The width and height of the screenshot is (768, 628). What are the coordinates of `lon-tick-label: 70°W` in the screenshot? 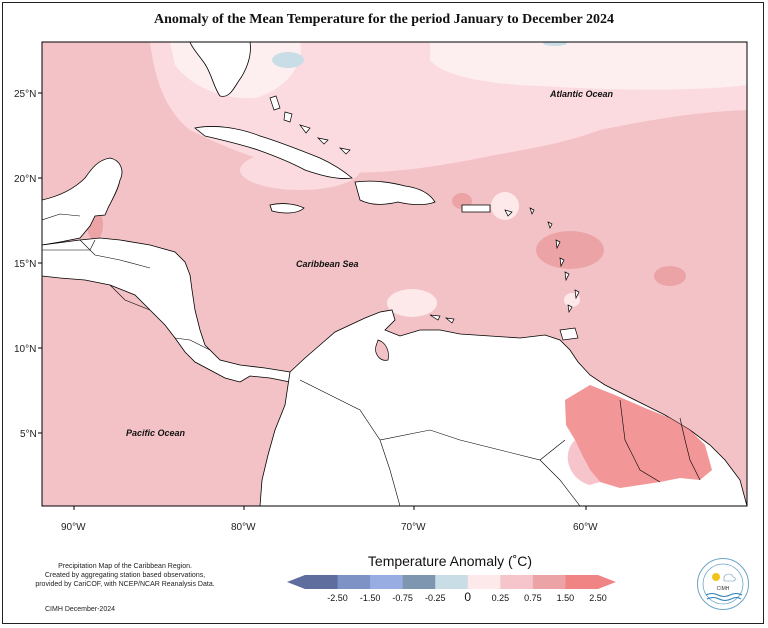 It's located at (413, 527).